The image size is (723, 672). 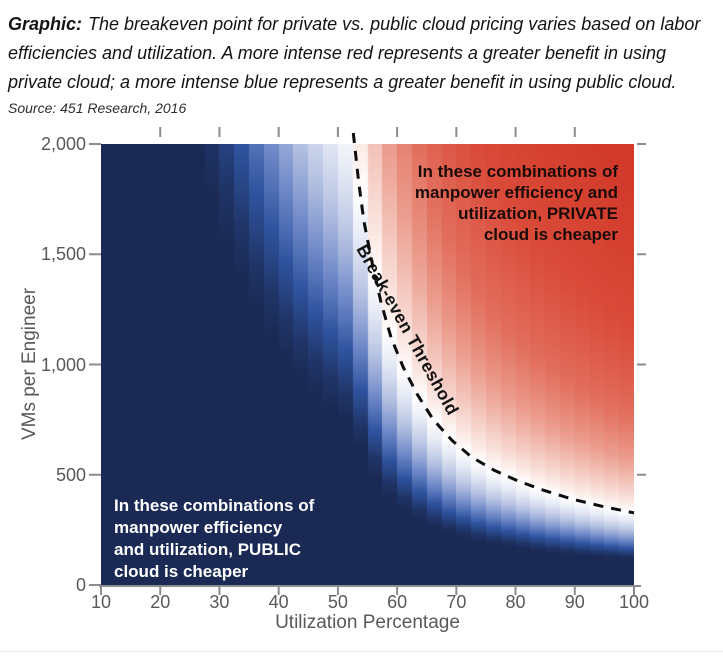 What do you see at coordinates (63, 254) in the screenshot?
I see `y-tick-label: 1,500` at bounding box center [63, 254].